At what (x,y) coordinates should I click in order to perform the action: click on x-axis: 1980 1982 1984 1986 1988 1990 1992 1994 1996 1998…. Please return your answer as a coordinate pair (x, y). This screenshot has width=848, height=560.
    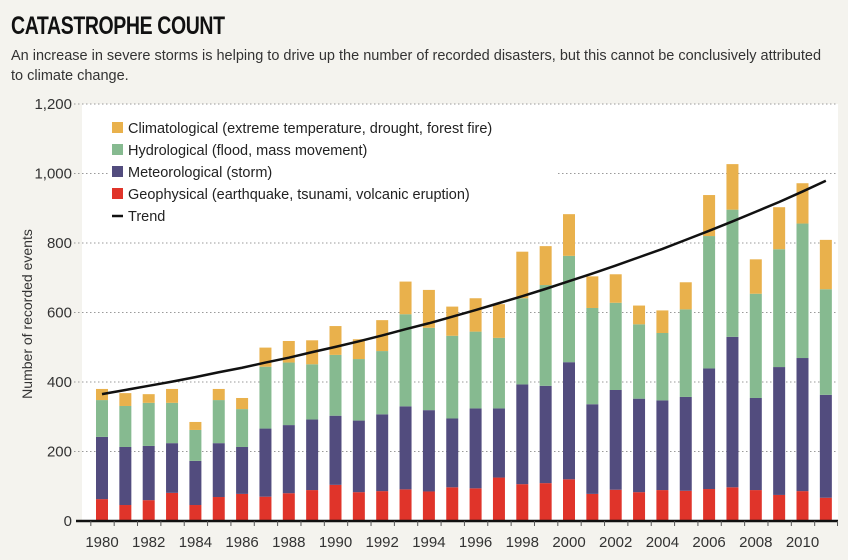
    Looking at the image, I should click on (457, 535).